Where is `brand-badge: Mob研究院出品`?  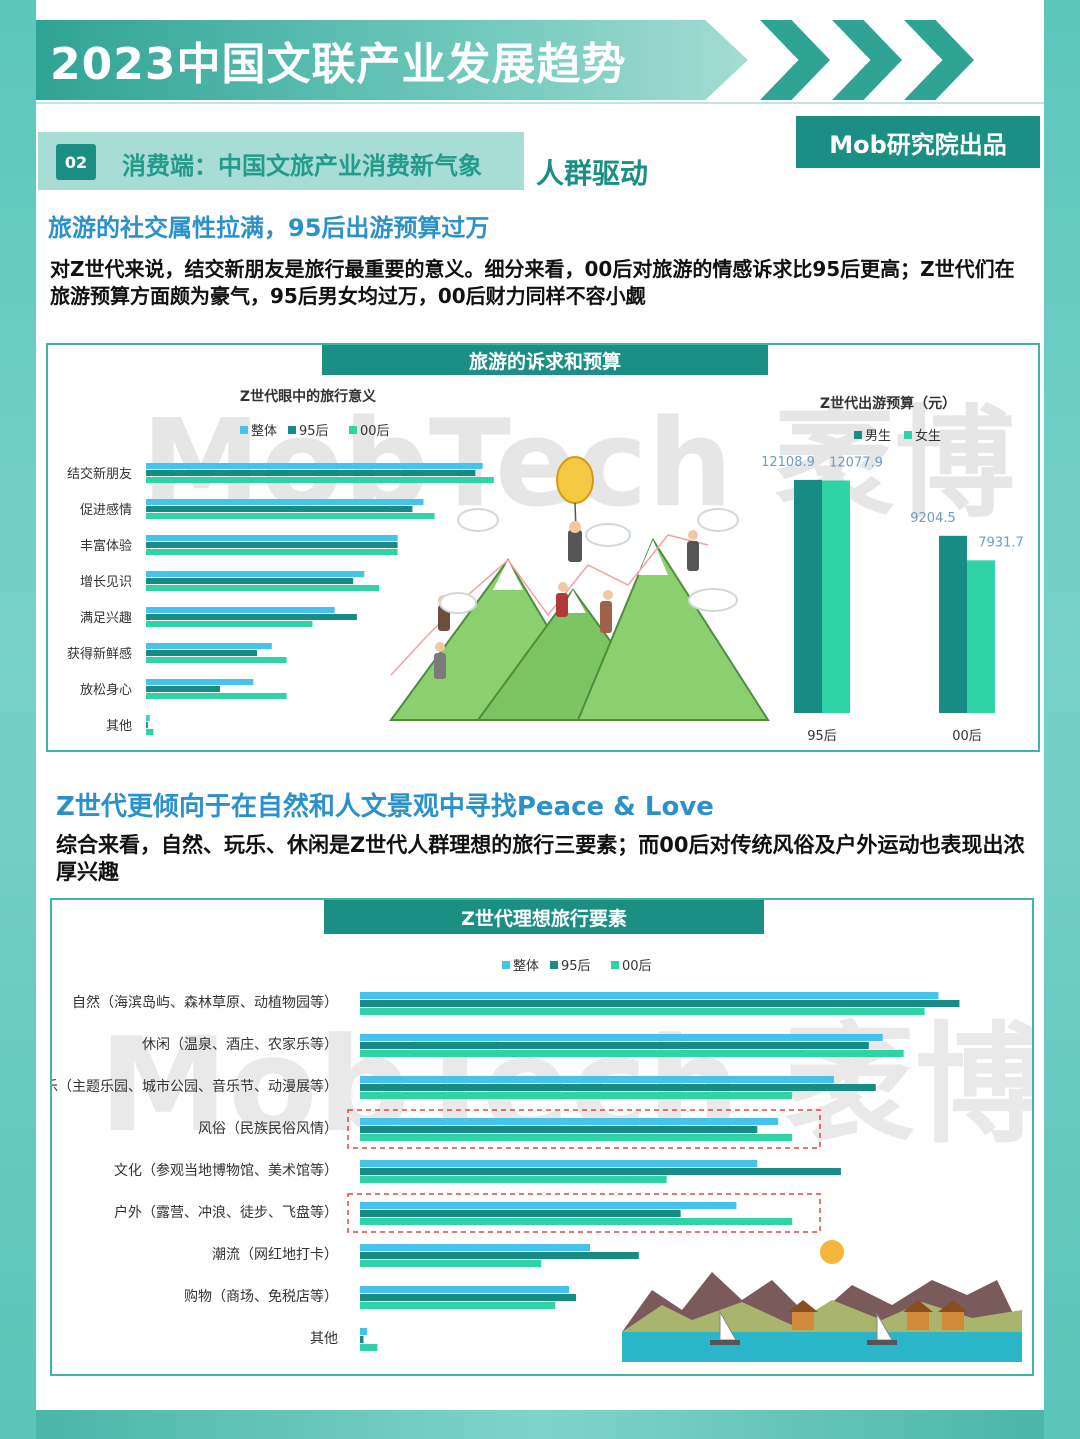 brand-badge: Mob研究院出品 is located at coordinates (918, 142).